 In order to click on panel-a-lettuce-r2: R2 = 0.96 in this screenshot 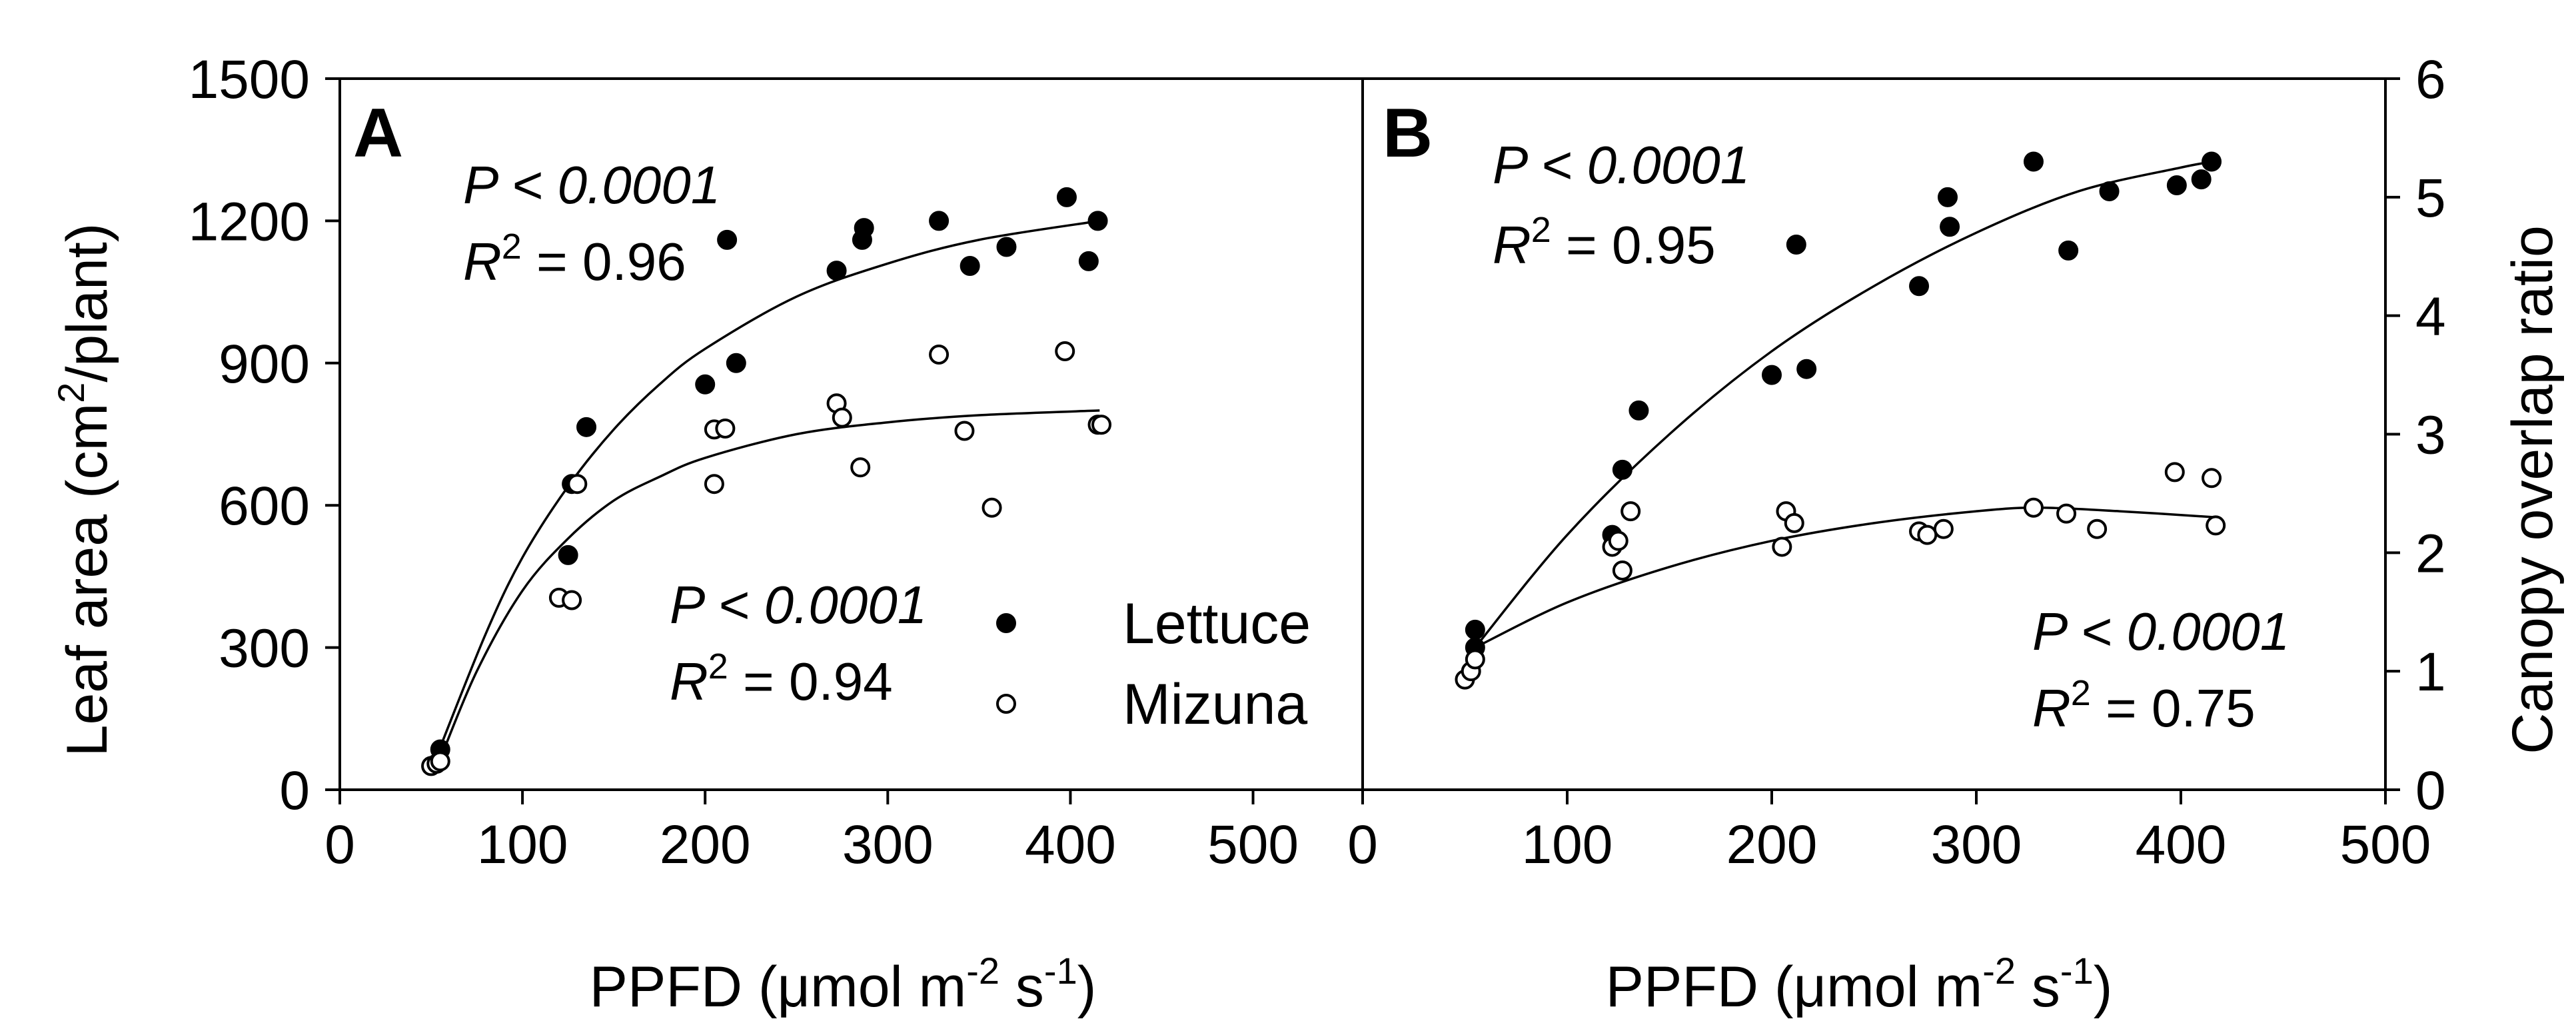, I will do `click(575, 259)`.